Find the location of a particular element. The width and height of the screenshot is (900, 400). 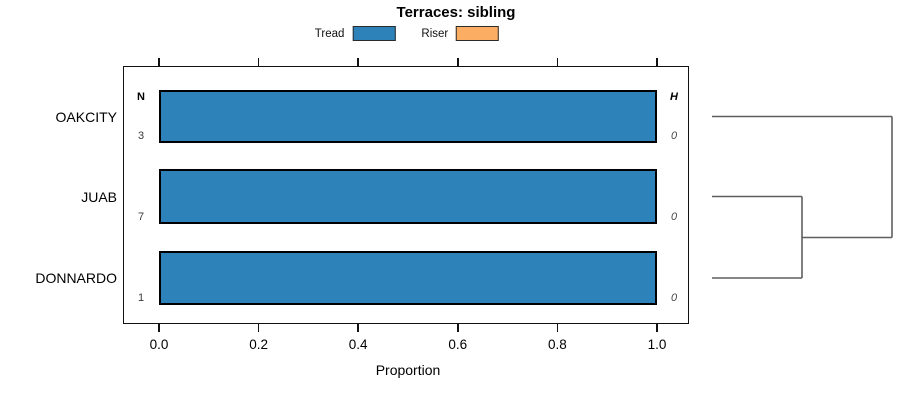

legend-swatch-riser is located at coordinates (478, 33).